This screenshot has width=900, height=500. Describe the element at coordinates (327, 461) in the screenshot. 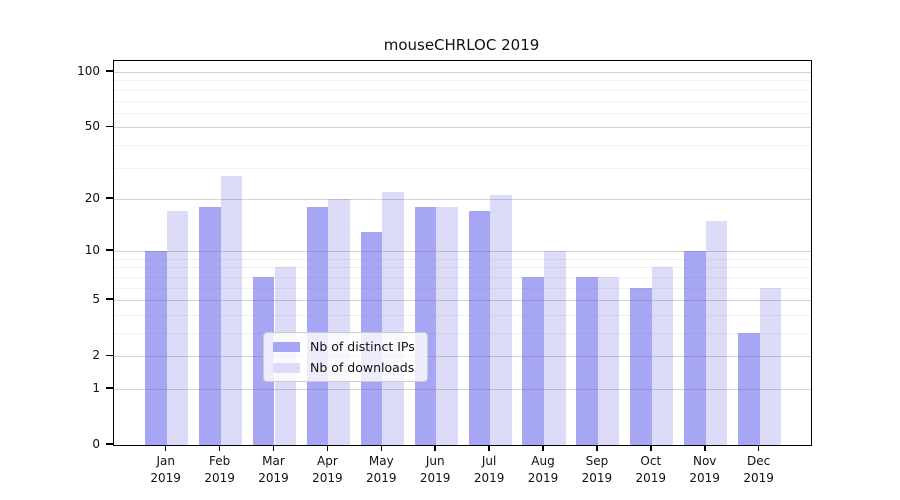

I see `x-tick-month: Apr` at that location.